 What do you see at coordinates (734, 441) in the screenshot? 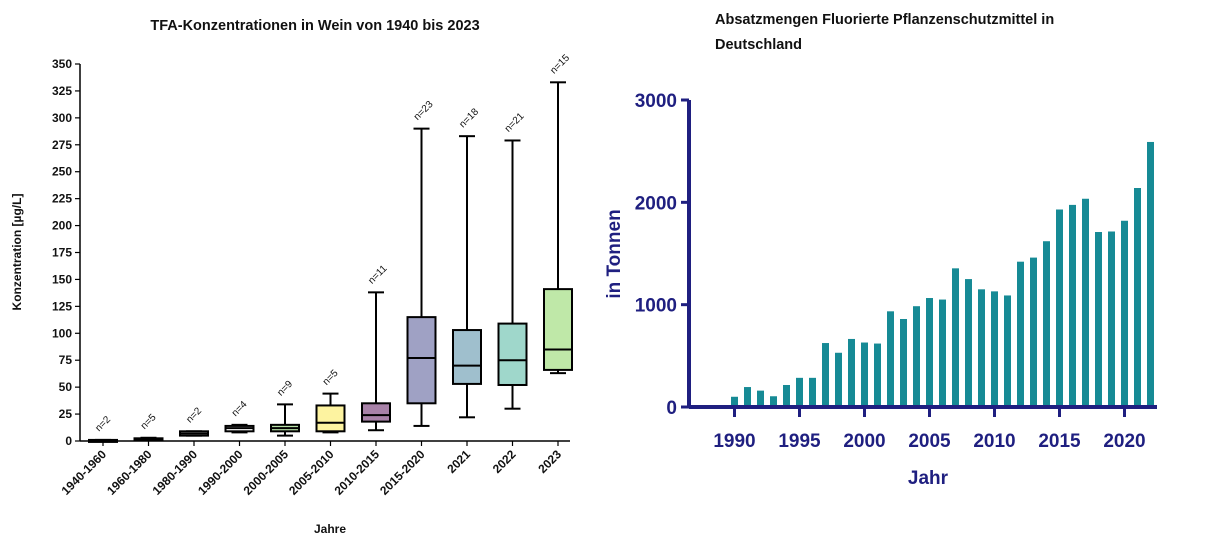
I see `x-tick-label: 1990` at bounding box center [734, 441].